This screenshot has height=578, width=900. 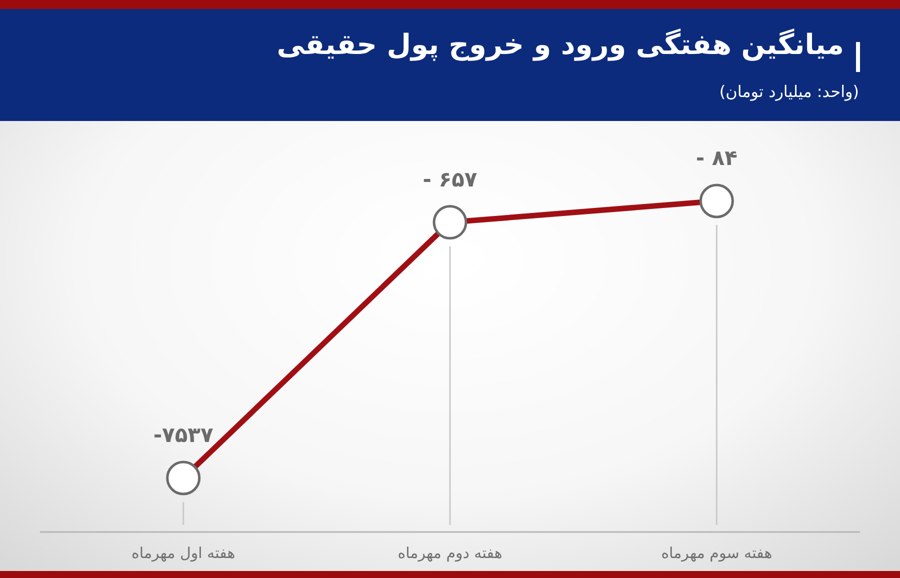 I want to click on x-tick-label: هفته دوم مهرماه, so click(x=450, y=553).